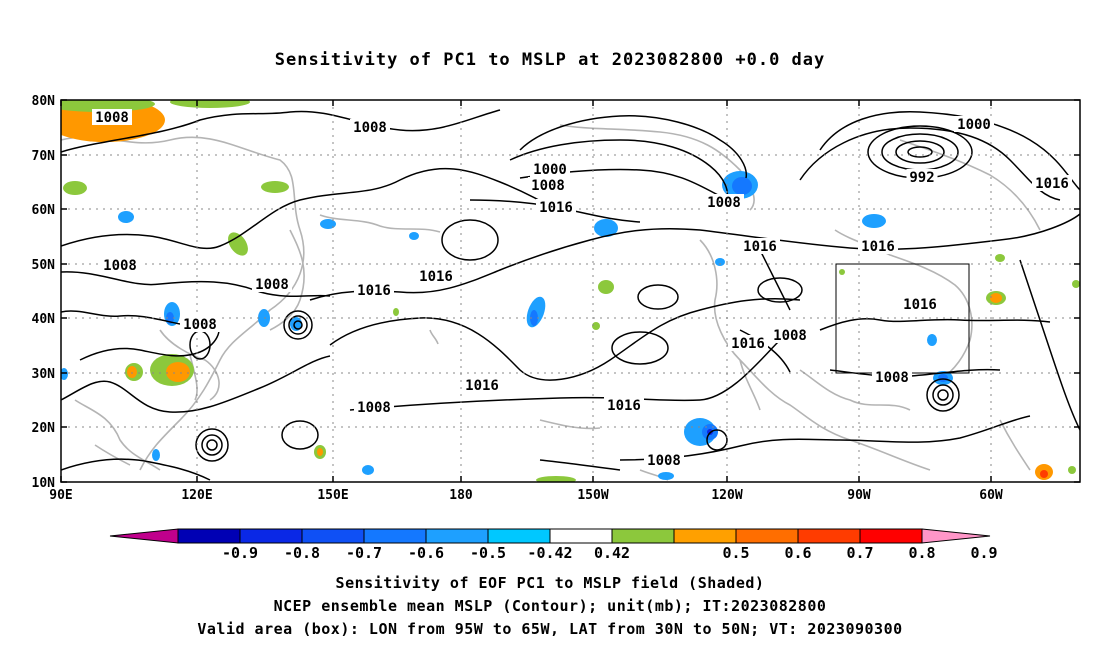  I want to click on lat-tick-label: 60N, so click(44, 210).